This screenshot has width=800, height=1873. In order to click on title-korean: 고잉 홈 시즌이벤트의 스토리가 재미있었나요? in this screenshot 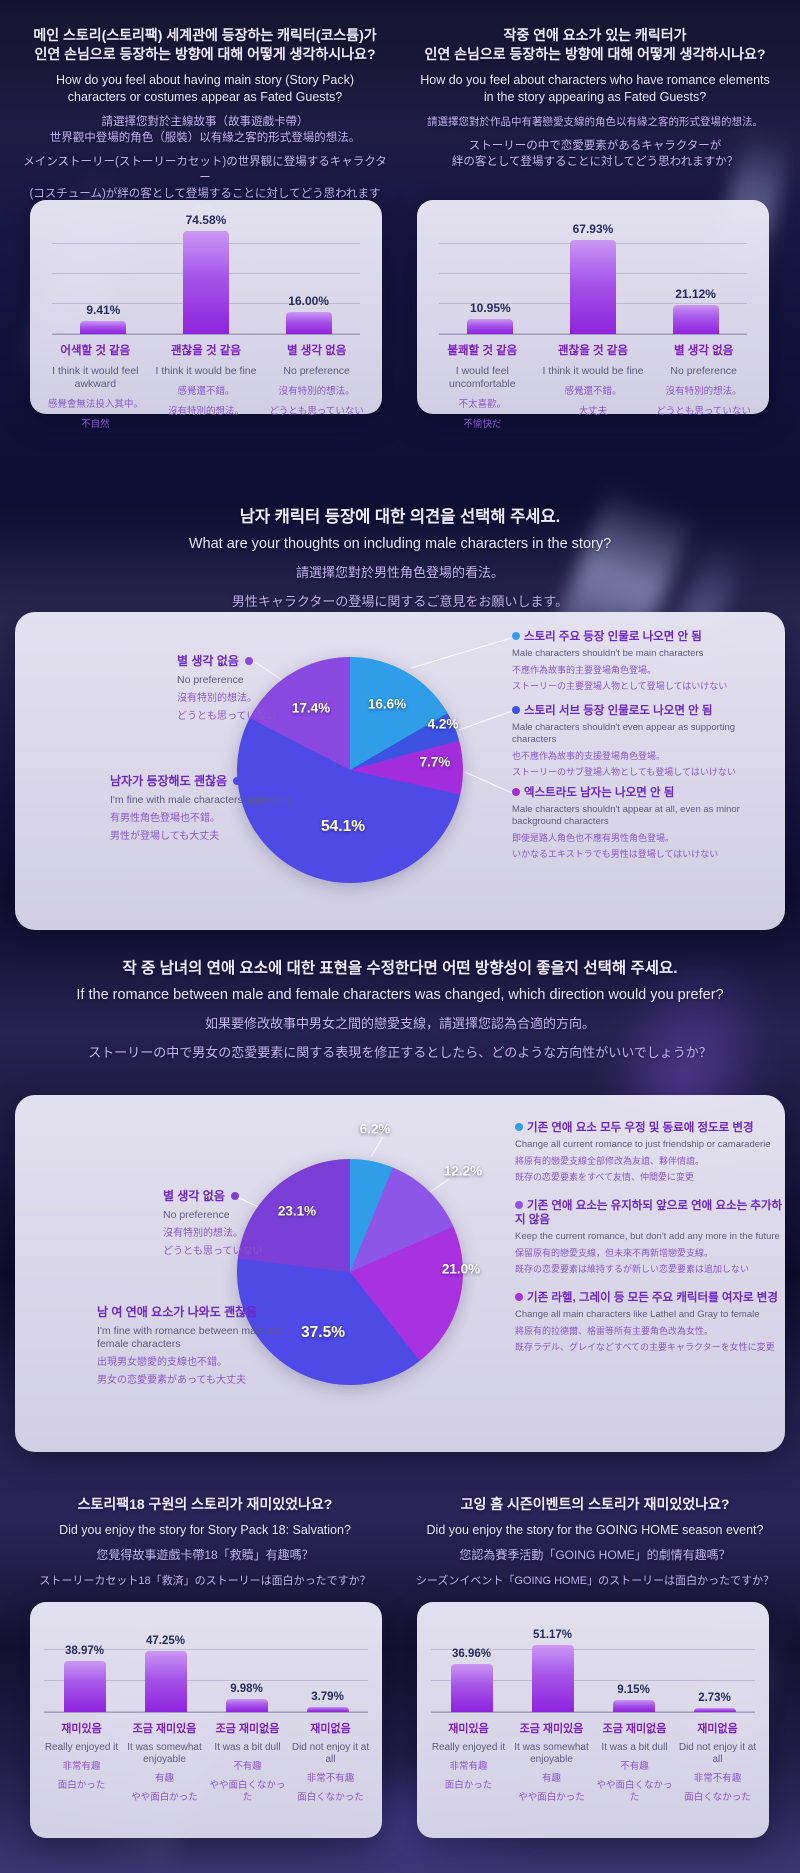, I will do `click(595, 1504)`.